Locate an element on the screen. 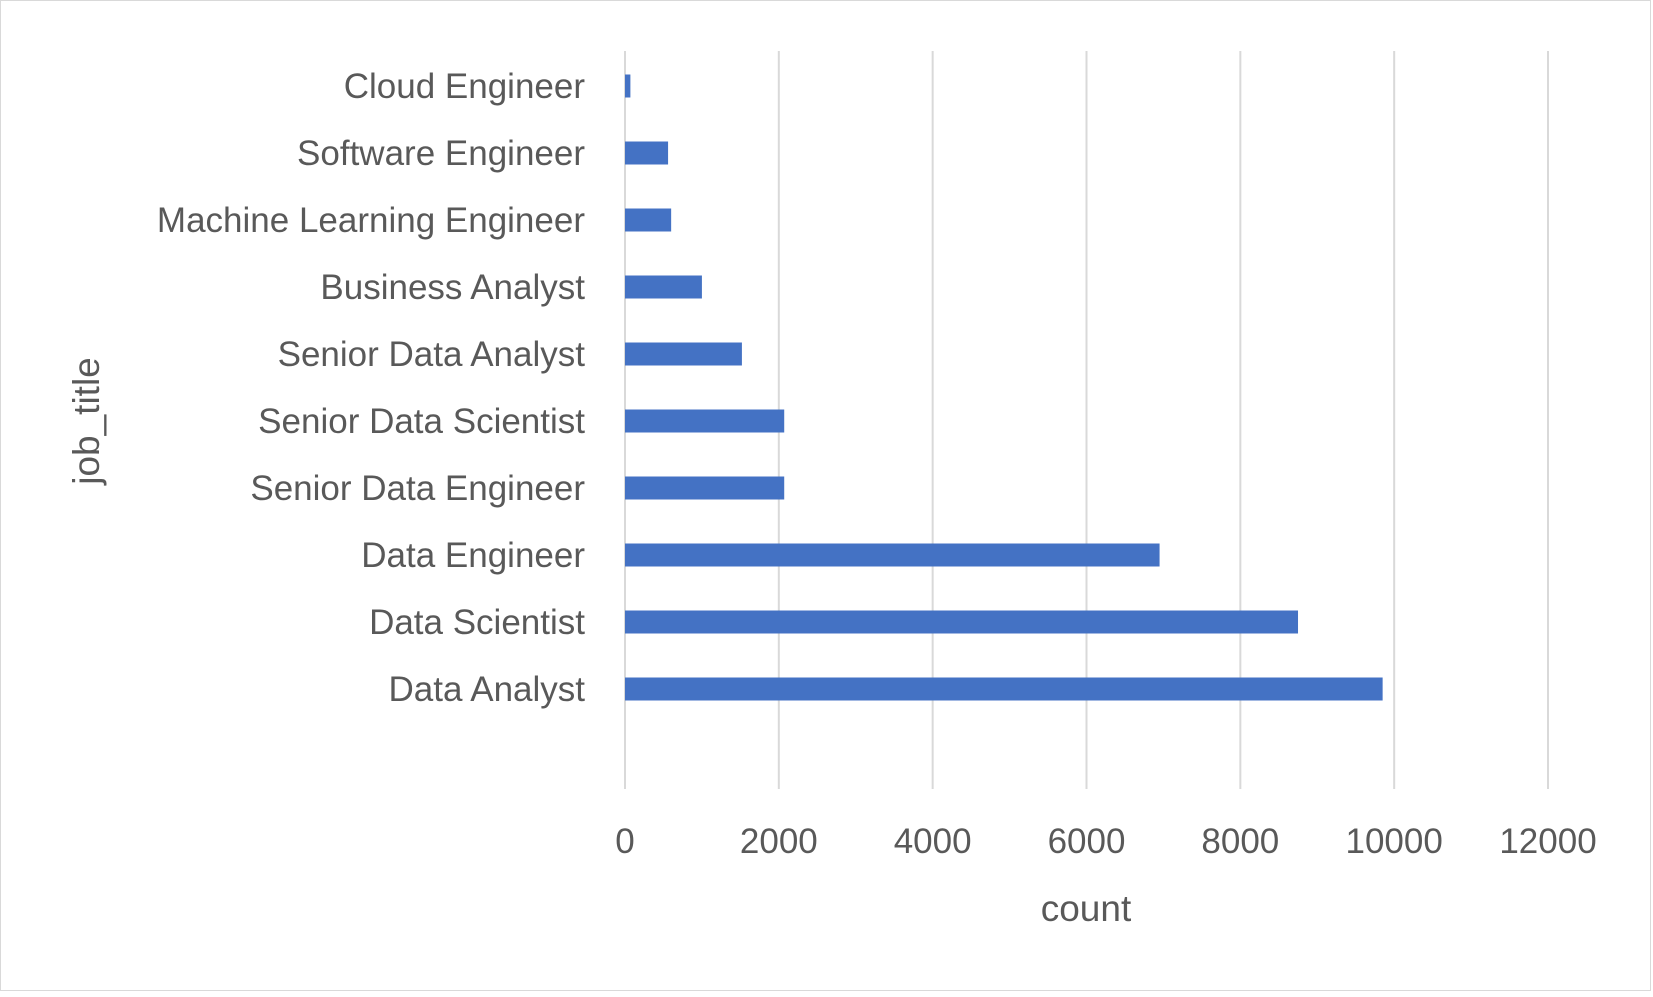 This screenshot has width=1653, height=997. y-category-label: Senior Data Scientist is located at coordinates (421, 421).